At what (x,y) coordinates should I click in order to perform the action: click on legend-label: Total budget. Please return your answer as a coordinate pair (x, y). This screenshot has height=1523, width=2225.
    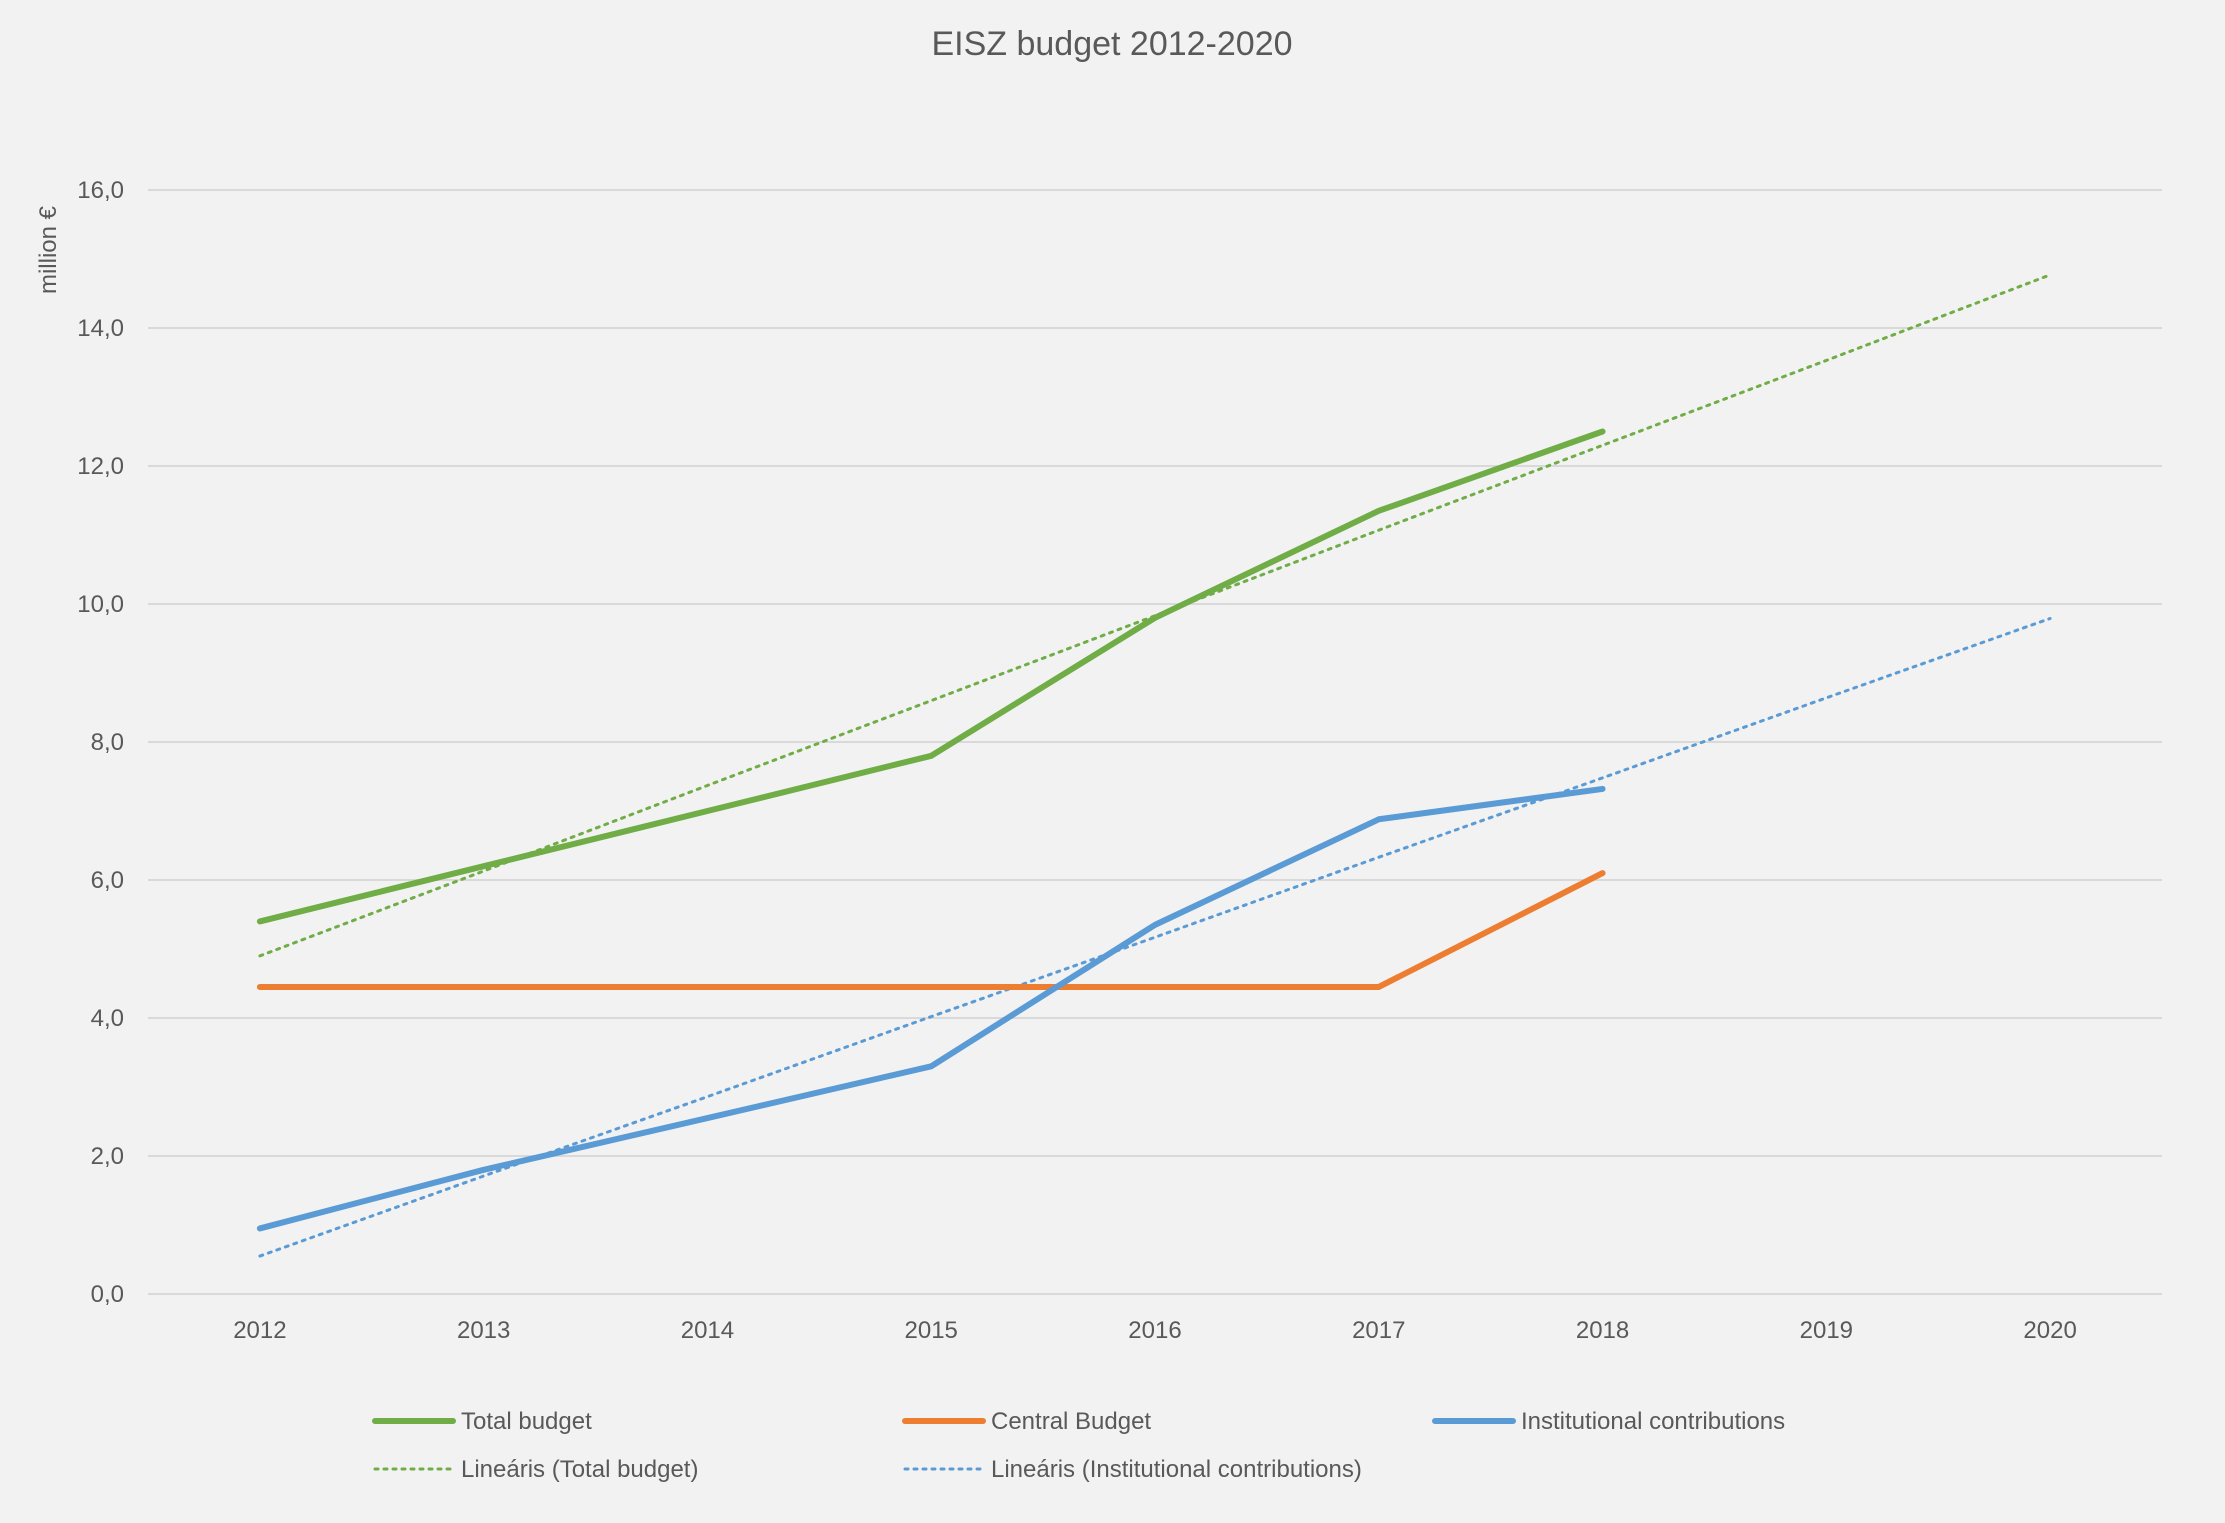
    Looking at the image, I should click on (526, 1421).